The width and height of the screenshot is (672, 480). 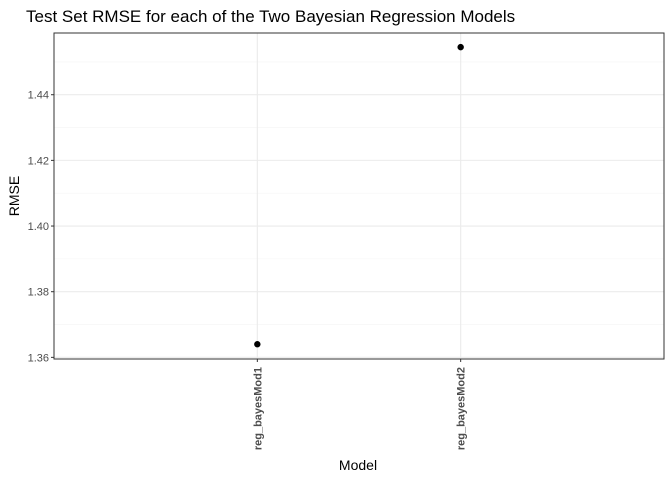 I want to click on y-axis-title: RMSE, so click(x=14, y=196).